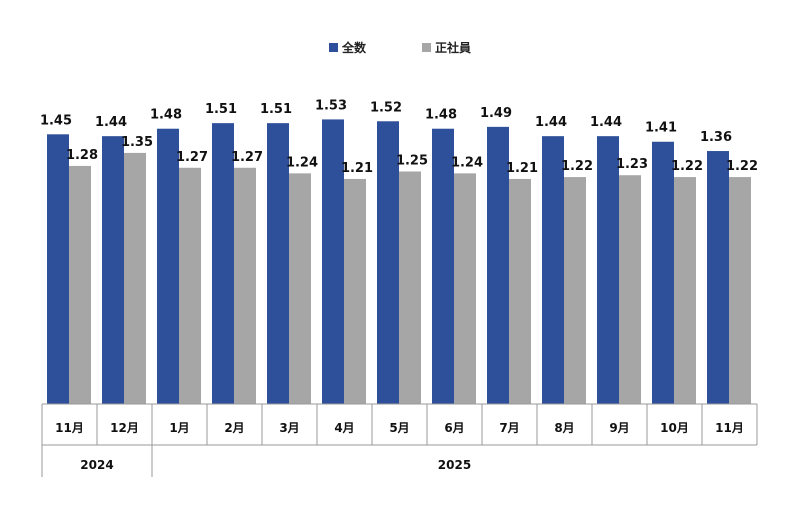 The image size is (800, 513). What do you see at coordinates (399, 428) in the screenshot?
I see `category-label-7: 5月` at bounding box center [399, 428].